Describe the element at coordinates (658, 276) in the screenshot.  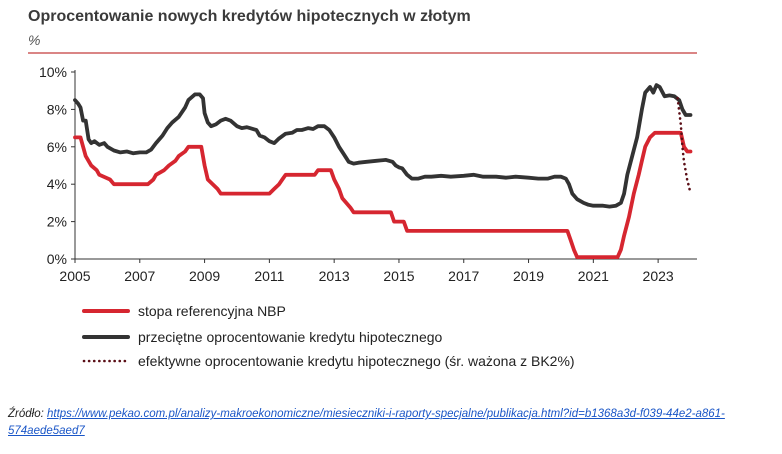
I see `x-tick-label: 2023` at that location.